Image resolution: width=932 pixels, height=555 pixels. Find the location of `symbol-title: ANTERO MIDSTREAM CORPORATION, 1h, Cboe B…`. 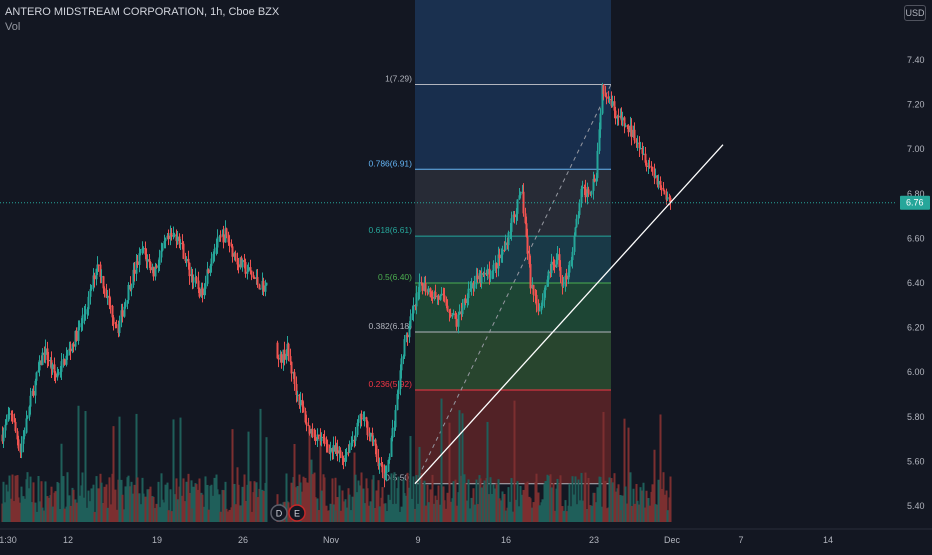

symbol-title: ANTERO MIDSTREAM CORPORATION, 1h, Cboe B… is located at coordinates (142, 12).